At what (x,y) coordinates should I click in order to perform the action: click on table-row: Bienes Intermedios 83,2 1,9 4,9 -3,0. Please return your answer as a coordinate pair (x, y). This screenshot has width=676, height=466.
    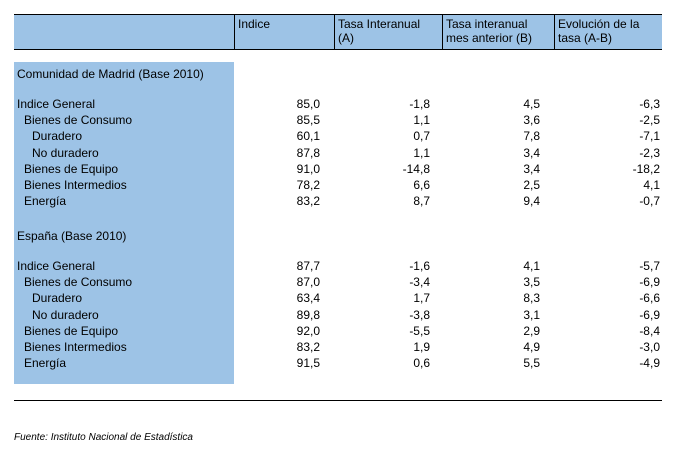
    Looking at the image, I should click on (338, 347).